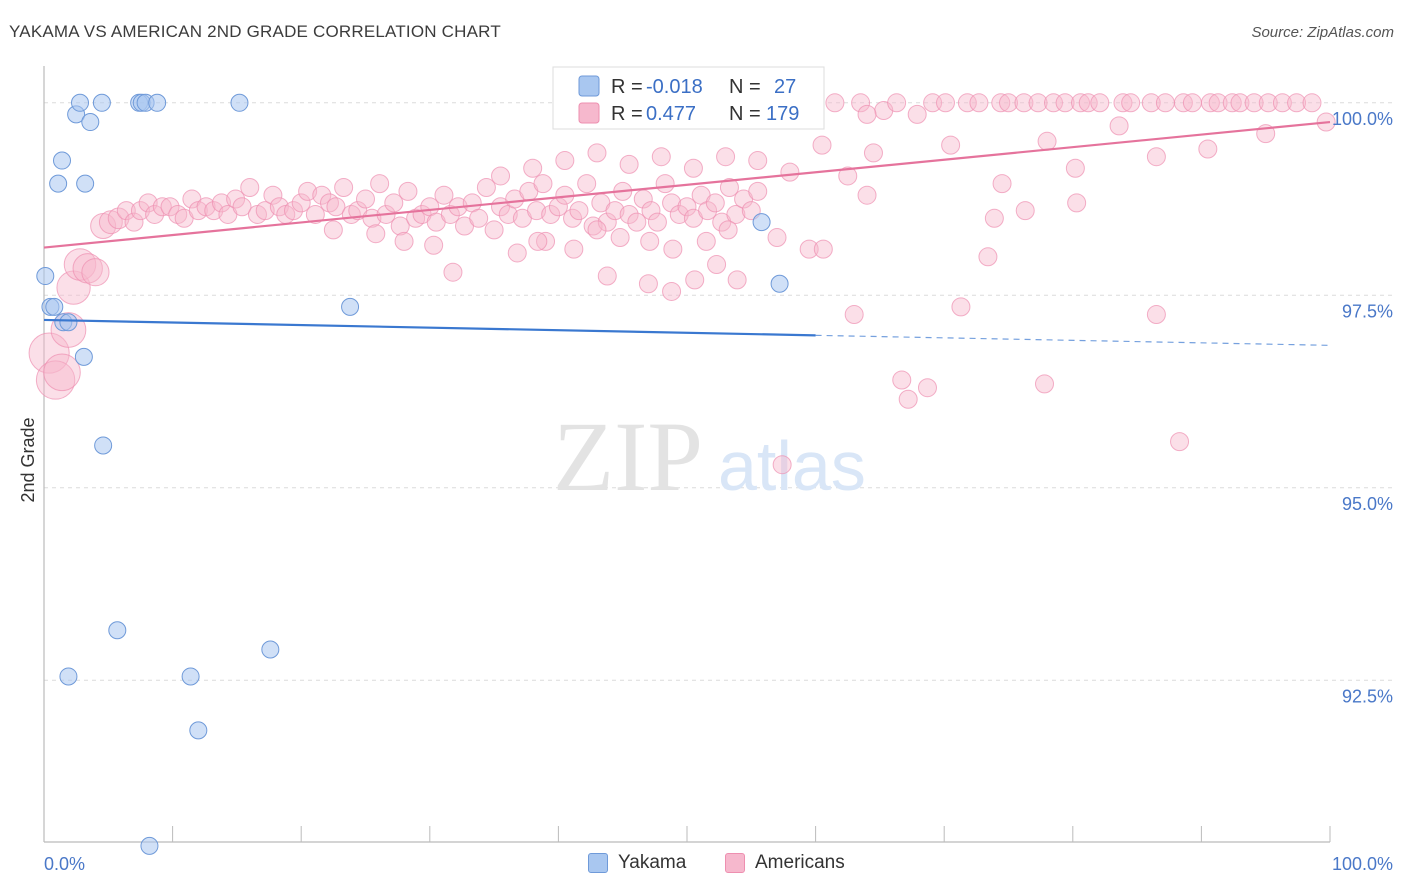  I want to click on stats-r-label-americans: R =, so click(627, 114).